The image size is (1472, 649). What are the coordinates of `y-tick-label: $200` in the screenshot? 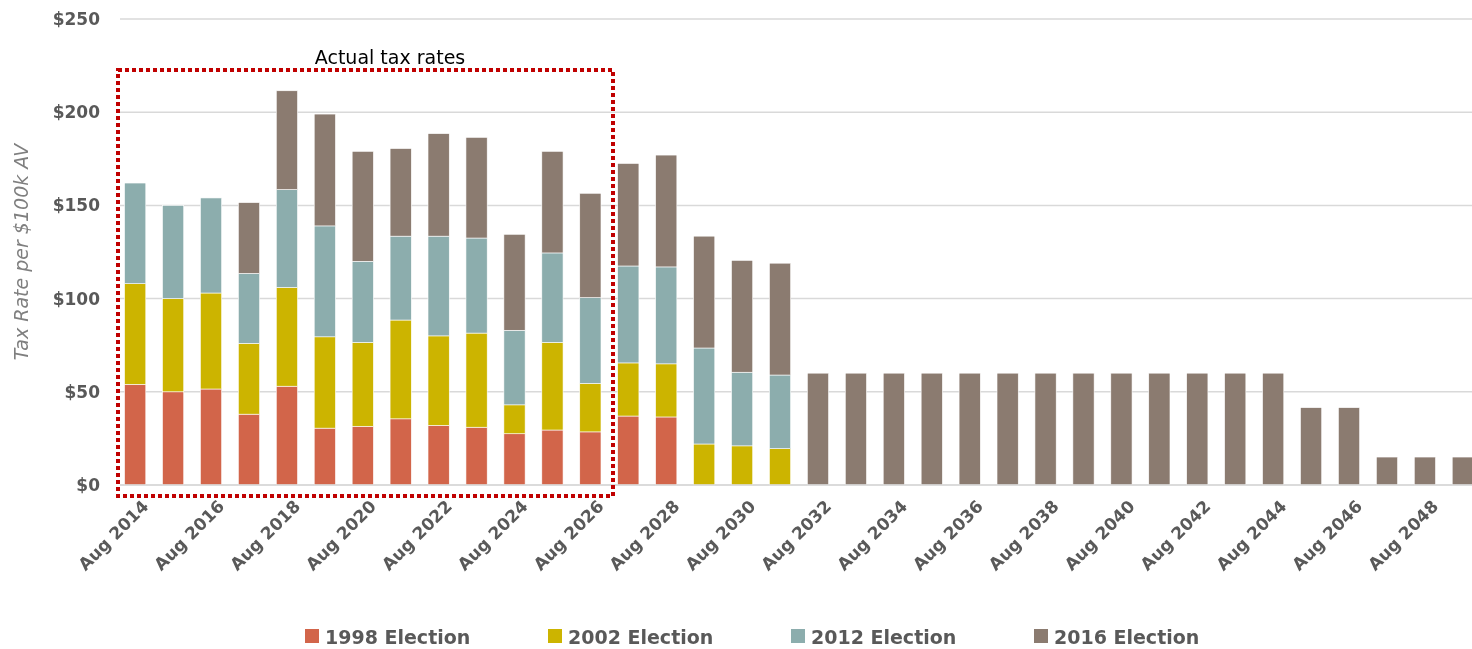 It's located at (76, 112).